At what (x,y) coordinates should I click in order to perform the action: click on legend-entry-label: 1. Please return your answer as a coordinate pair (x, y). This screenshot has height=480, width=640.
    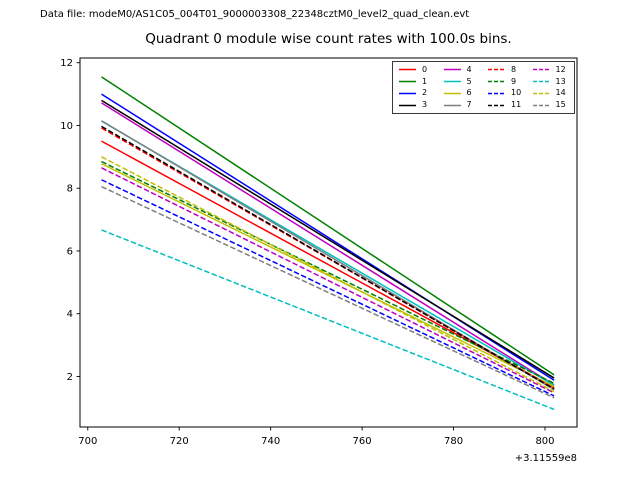
    Looking at the image, I should click on (425, 81).